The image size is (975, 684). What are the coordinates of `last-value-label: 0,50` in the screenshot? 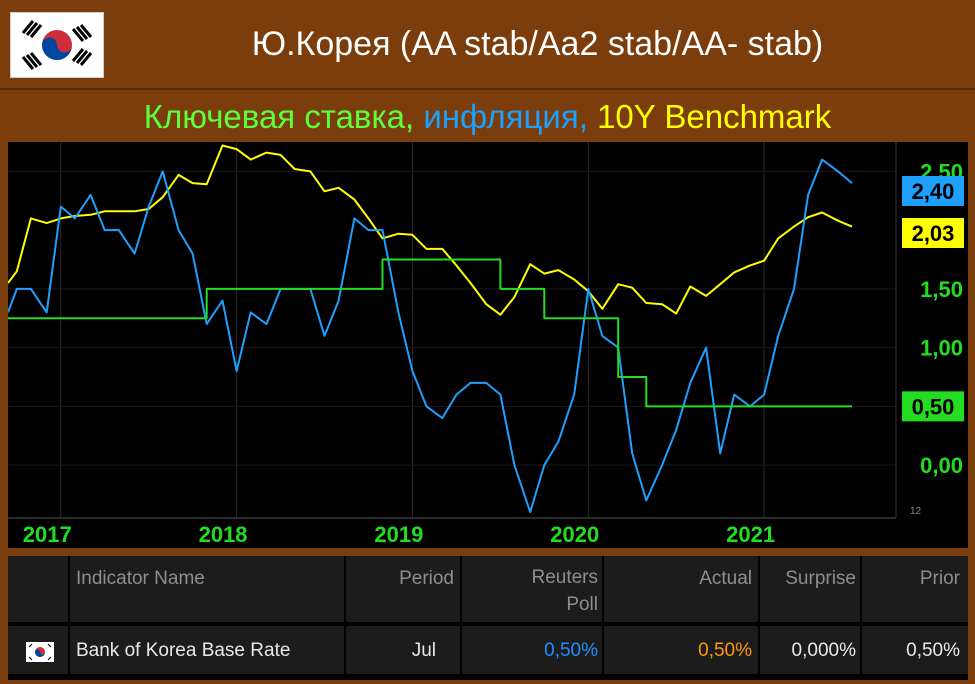 It's located at (933, 406).